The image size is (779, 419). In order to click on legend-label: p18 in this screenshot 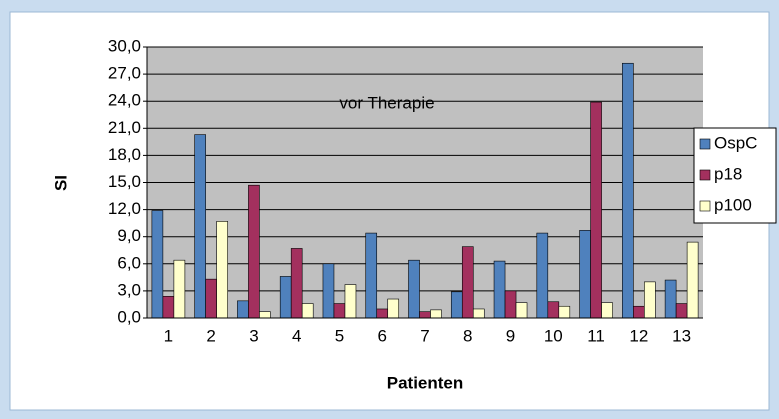, I will do `click(728, 173)`.